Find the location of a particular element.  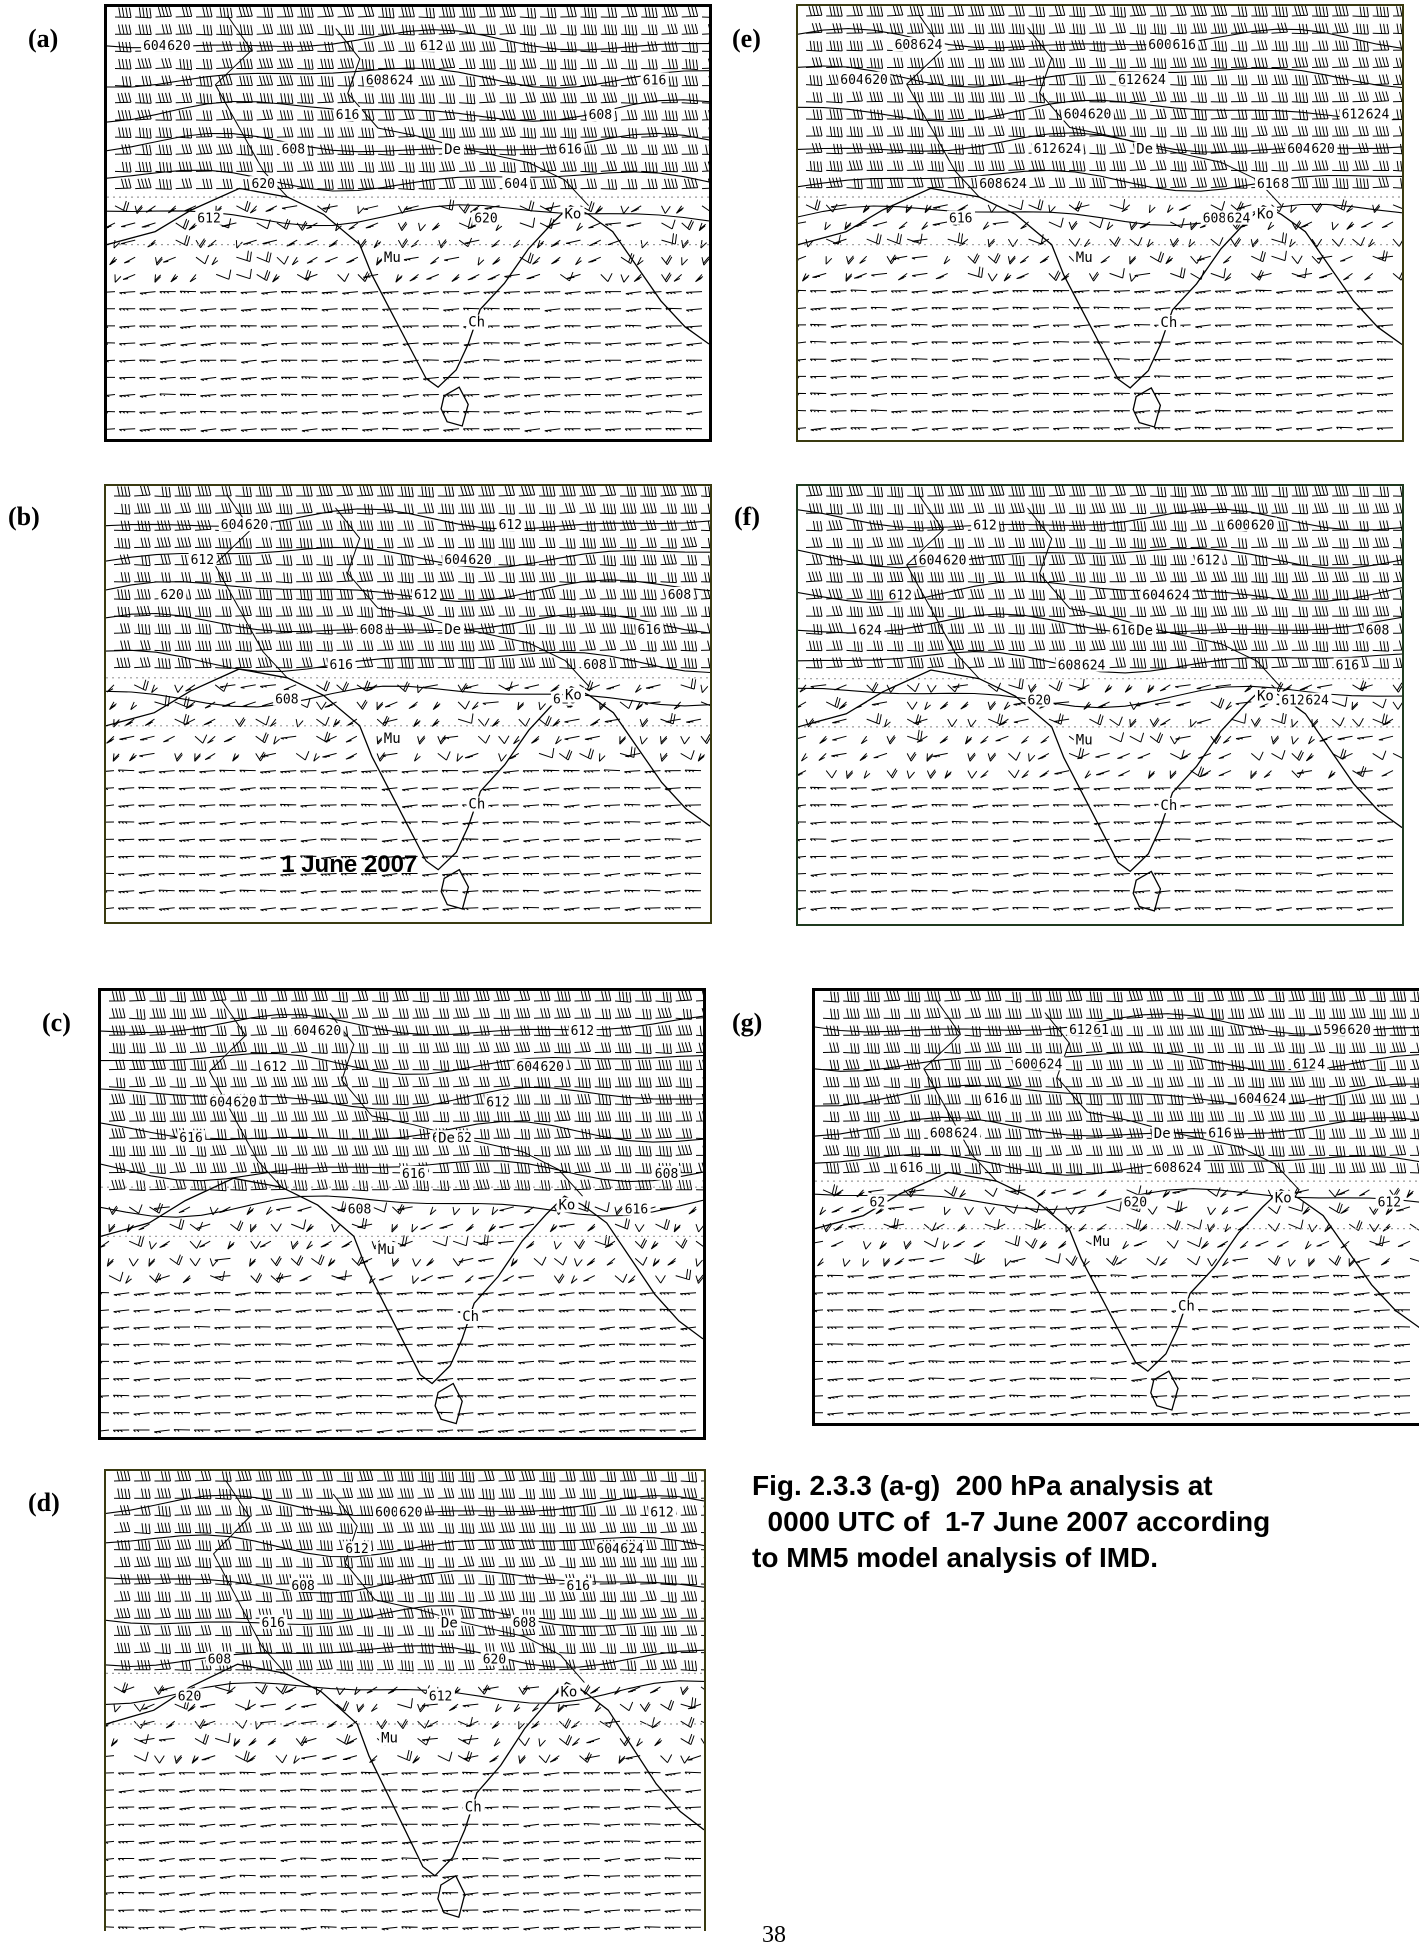

contour-line is located at coordinates (402, 1098).